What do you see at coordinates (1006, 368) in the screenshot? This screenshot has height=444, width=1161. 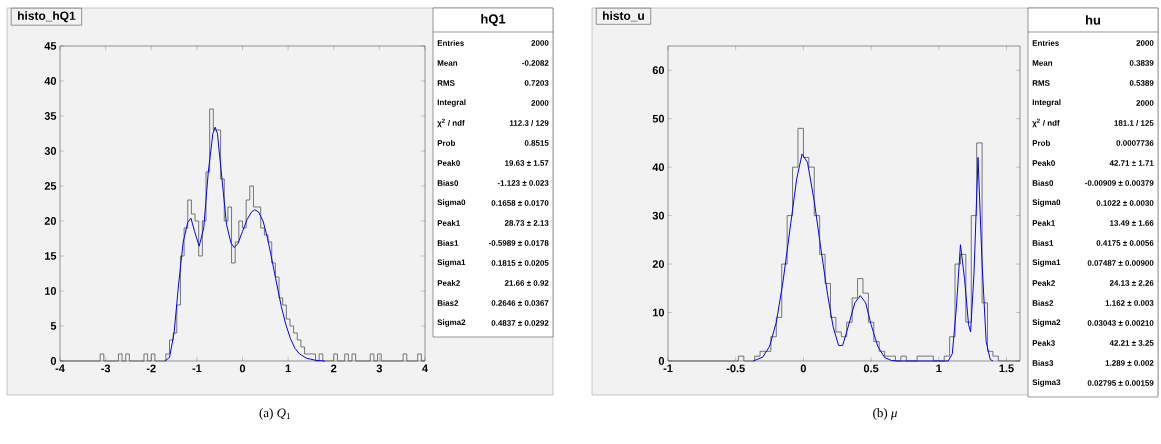 I see `x-tick-label: 1.5` at bounding box center [1006, 368].